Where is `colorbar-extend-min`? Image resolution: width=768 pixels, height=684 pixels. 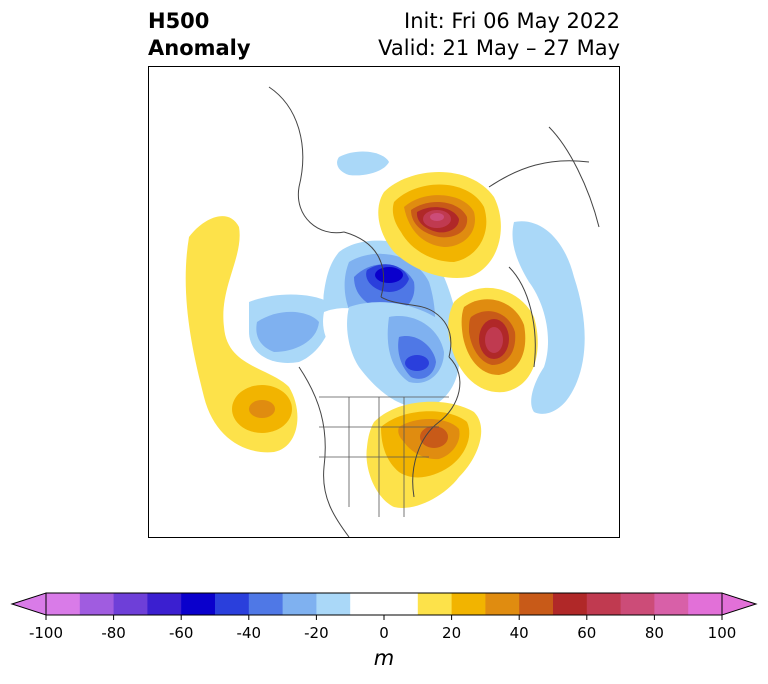
colorbar-extend-min is located at coordinates (28, 604).